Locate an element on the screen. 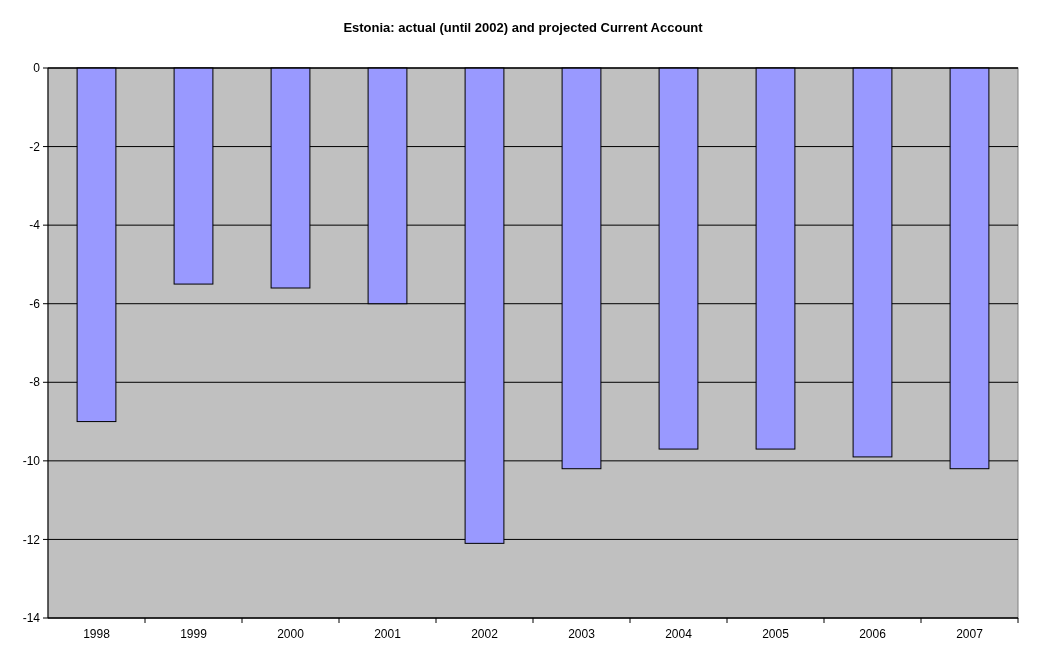  x-tick-label: 2002 is located at coordinates (485, 634).